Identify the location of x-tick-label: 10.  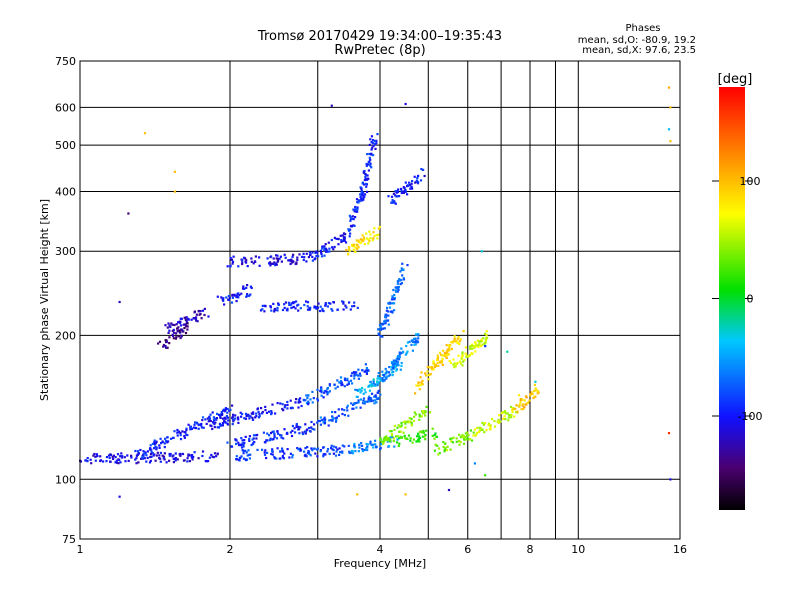
(578, 549).